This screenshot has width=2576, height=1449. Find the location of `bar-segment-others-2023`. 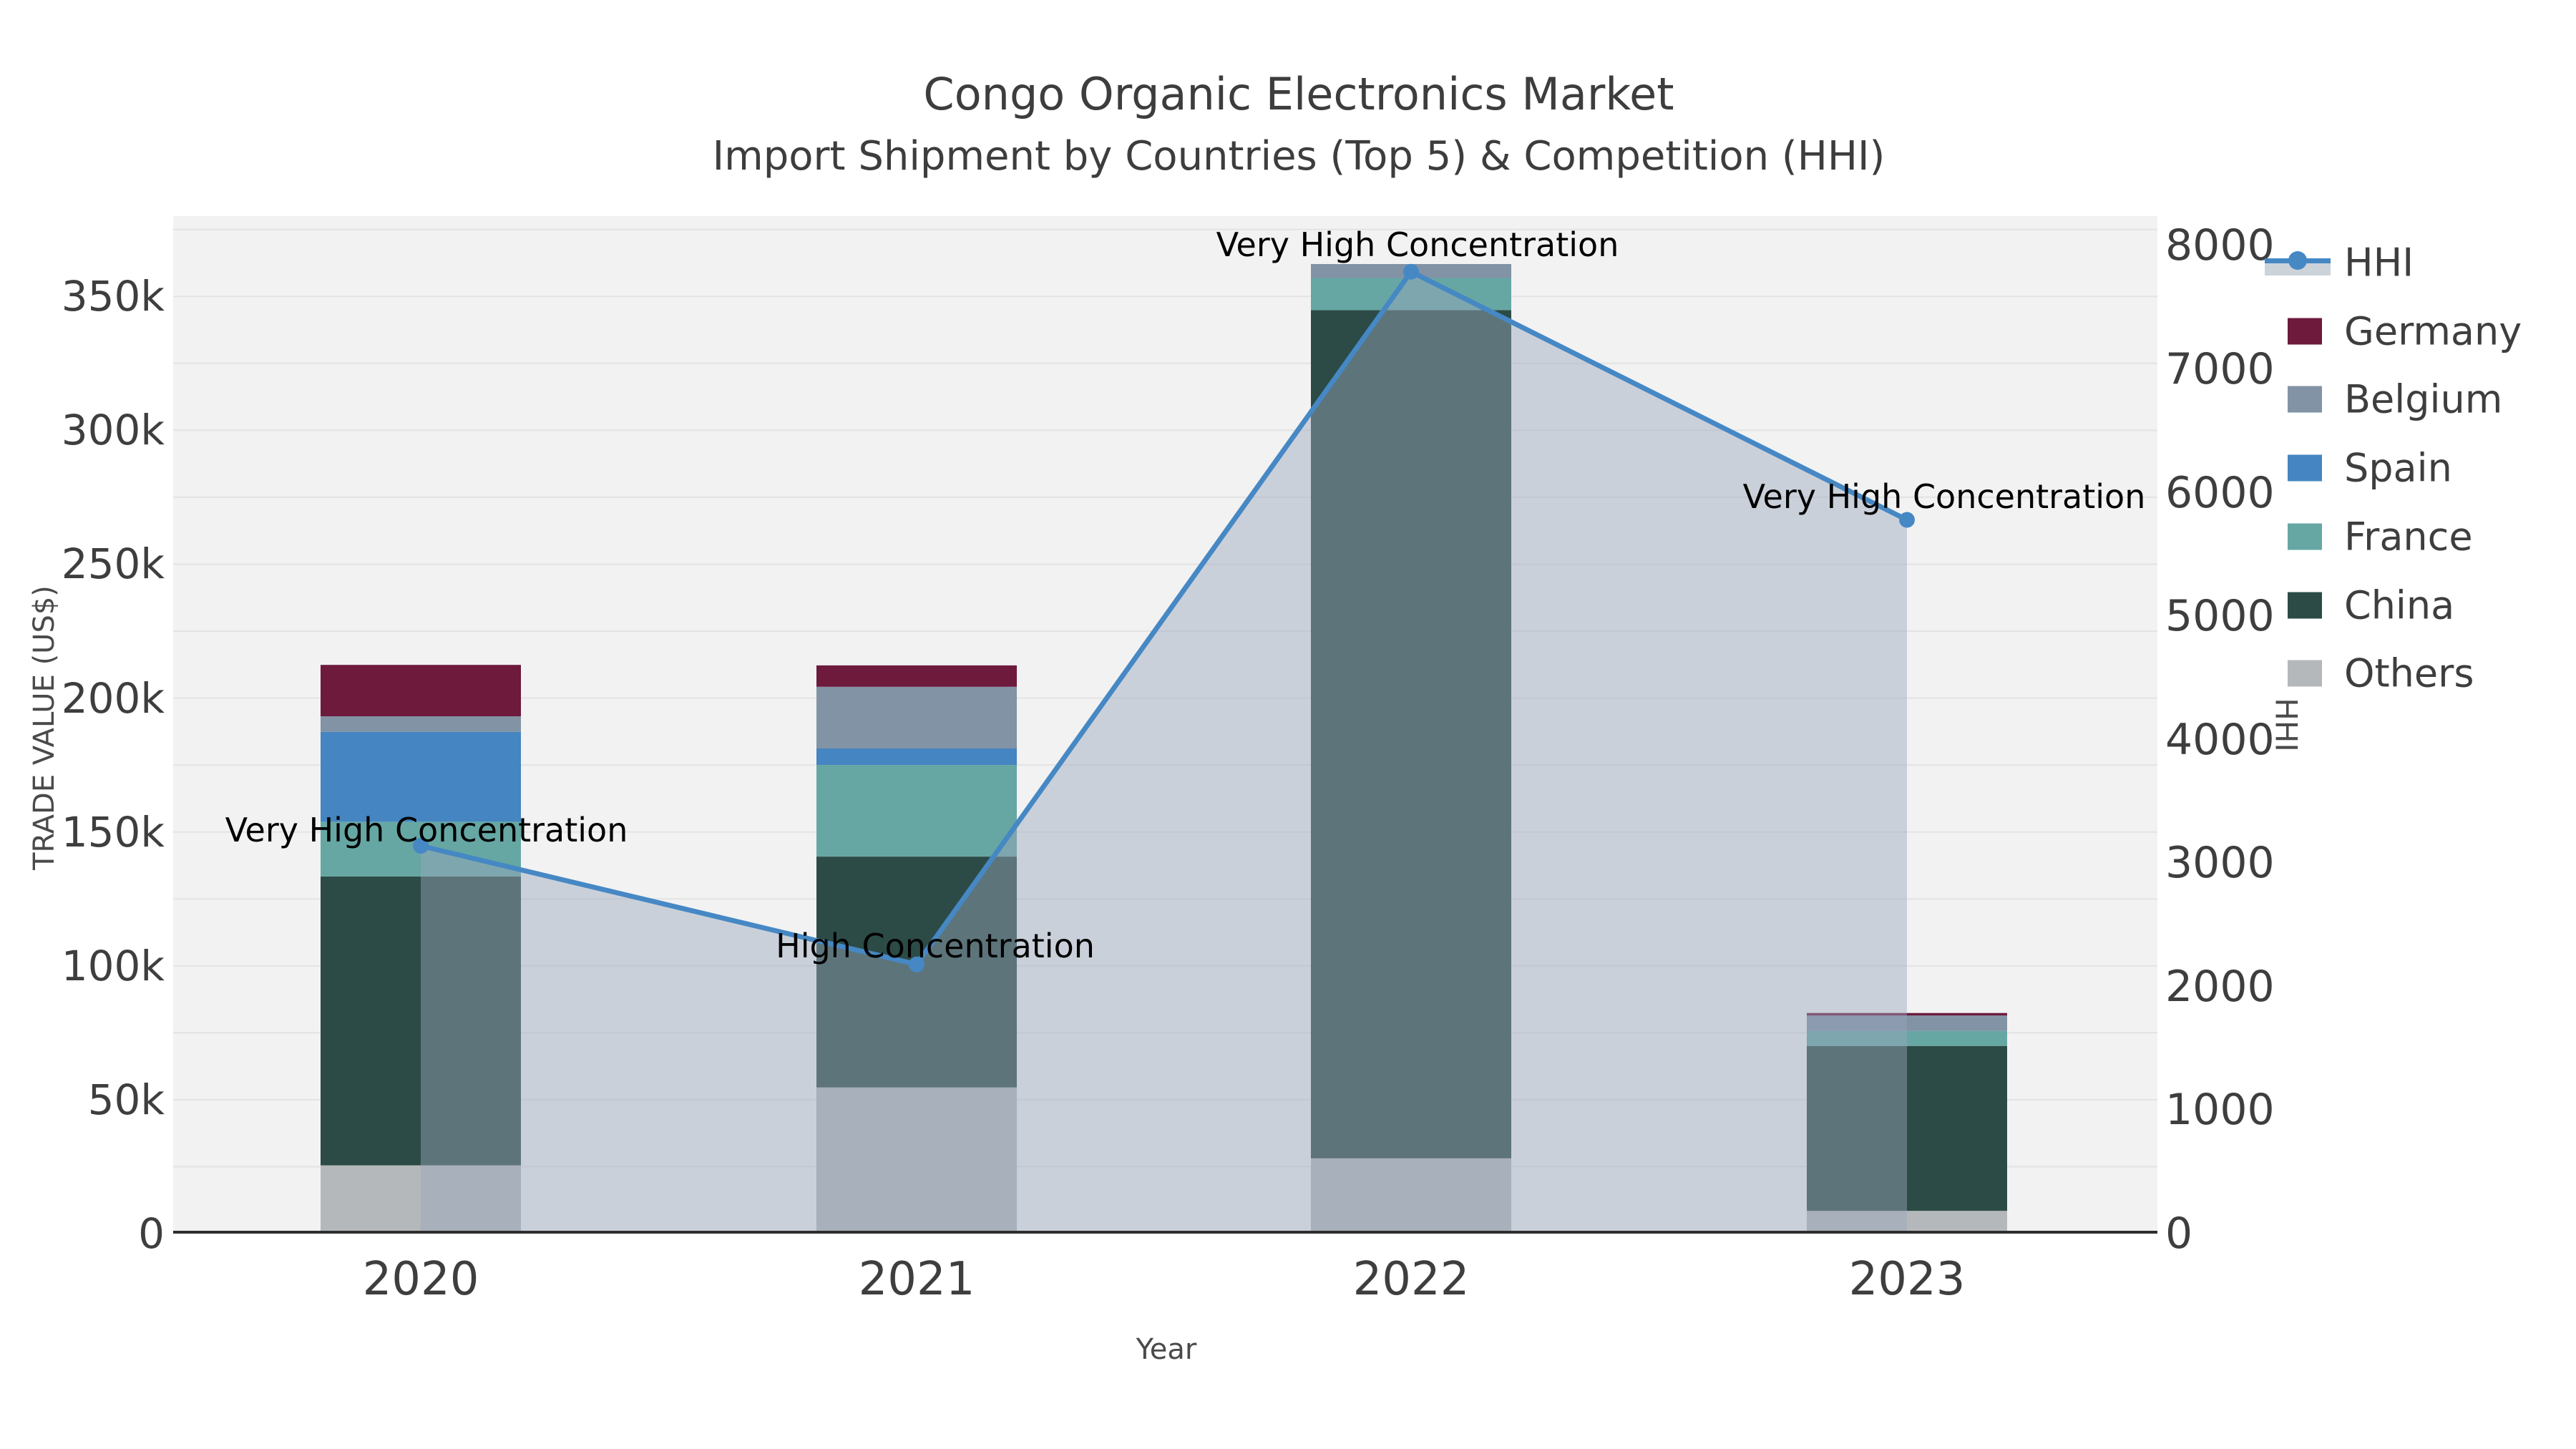

bar-segment-others-2023 is located at coordinates (1907, 1222).